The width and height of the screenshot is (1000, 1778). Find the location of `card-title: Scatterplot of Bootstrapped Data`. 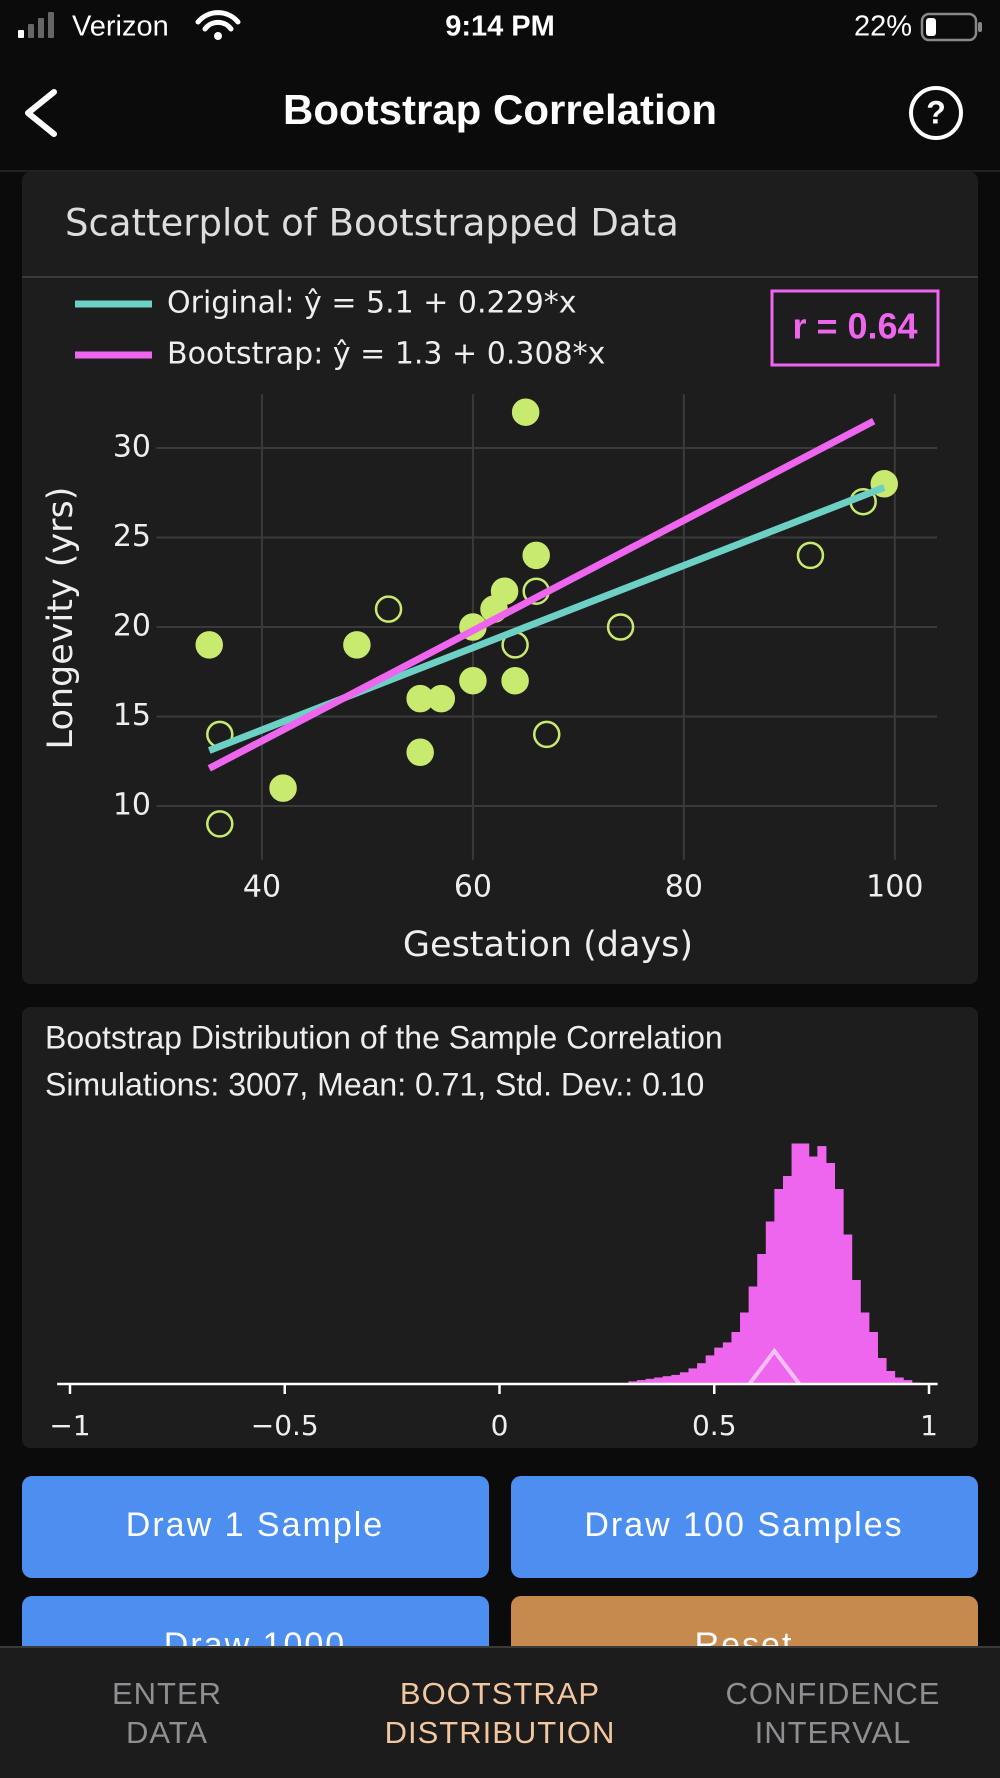

card-title: Scatterplot of Bootstrapped Data is located at coordinates (372, 223).